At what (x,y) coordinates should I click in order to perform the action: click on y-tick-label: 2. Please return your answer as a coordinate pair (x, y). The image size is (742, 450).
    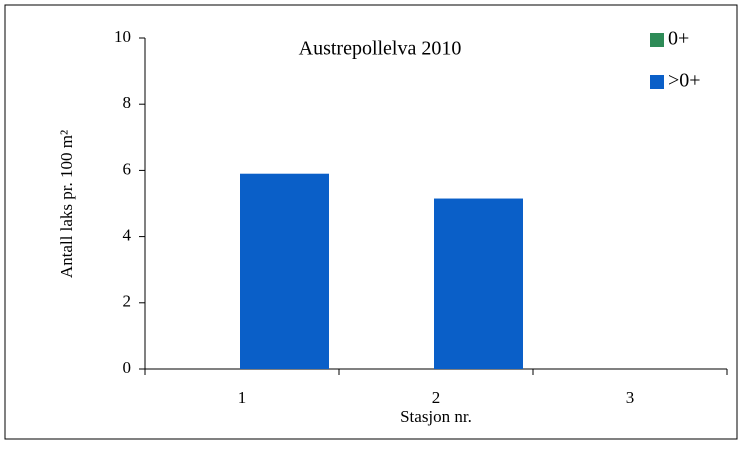
    Looking at the image, I should click on (127, 301).